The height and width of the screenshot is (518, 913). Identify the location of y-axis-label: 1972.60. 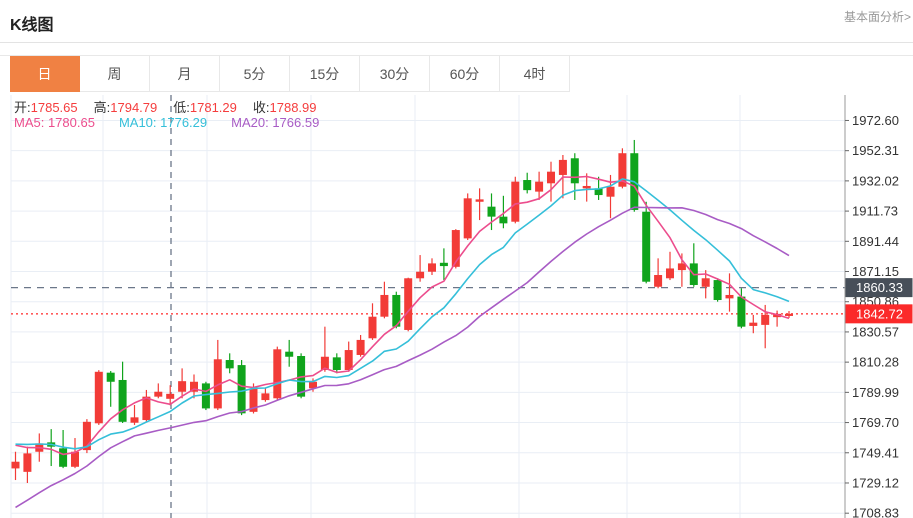
(875, 120).